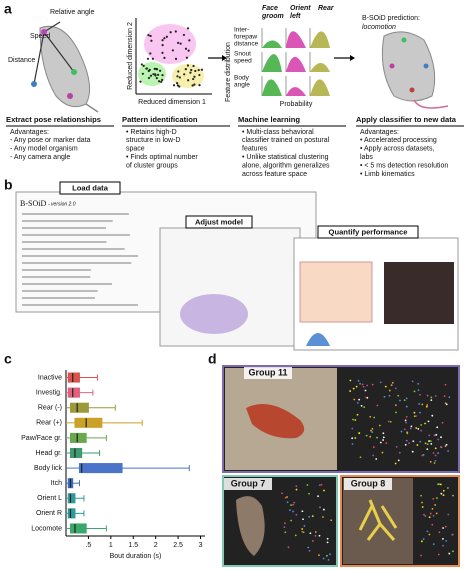 The height and width of the screenshot is (569, 474). I want to click on tail, so click(92, 108).